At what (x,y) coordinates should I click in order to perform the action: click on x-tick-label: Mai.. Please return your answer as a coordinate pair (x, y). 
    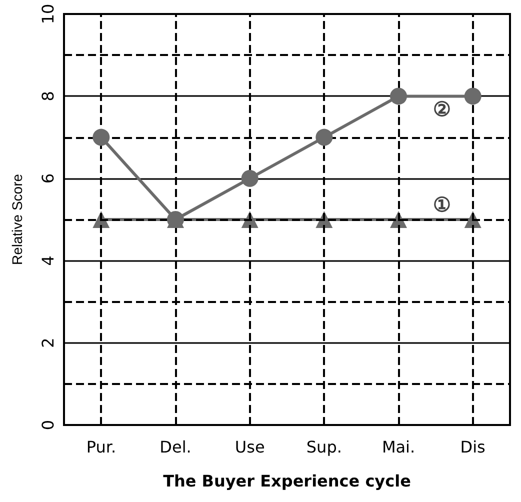
    Looking at the image, I should click on (399, 447).